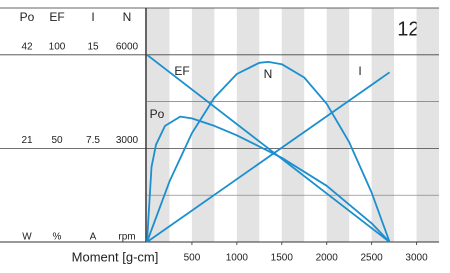 Image resolution: width=450 pixels, height=273 pixels. Describe the element at coordinates (127, 140) in the screenshot. I see `y-tick-label: 3000` at that location.